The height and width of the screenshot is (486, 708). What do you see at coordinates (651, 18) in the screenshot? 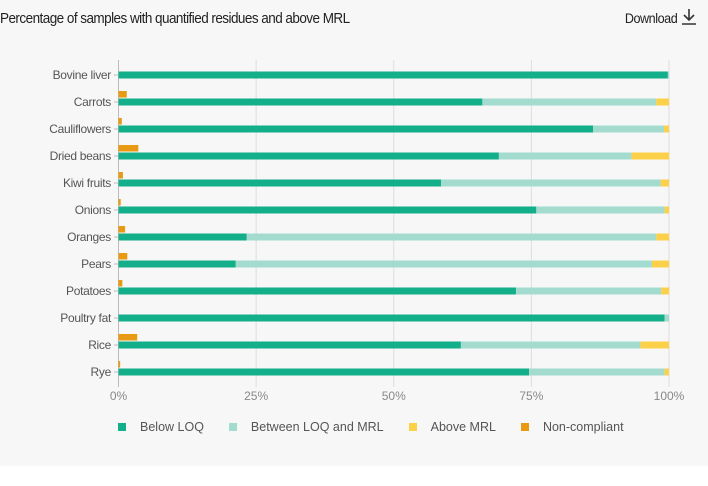
I see `download-label: Download` at bounding box center [651, 18].